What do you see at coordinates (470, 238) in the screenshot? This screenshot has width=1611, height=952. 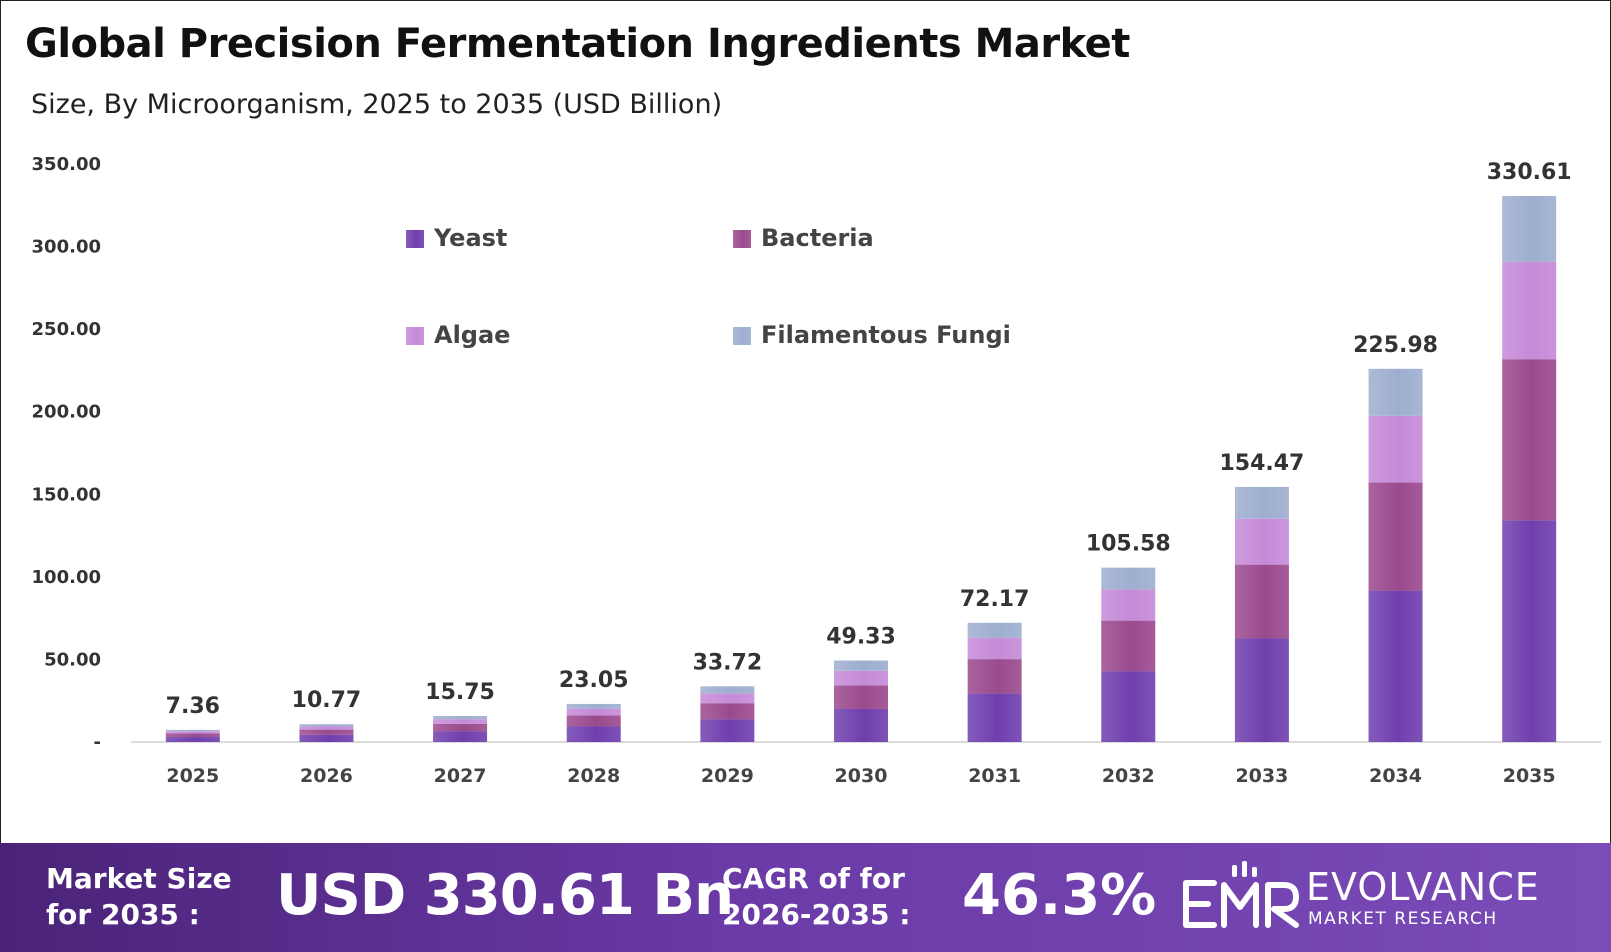 I see `legend-label-yeast: Yeast` at bounding box center [470, 238].